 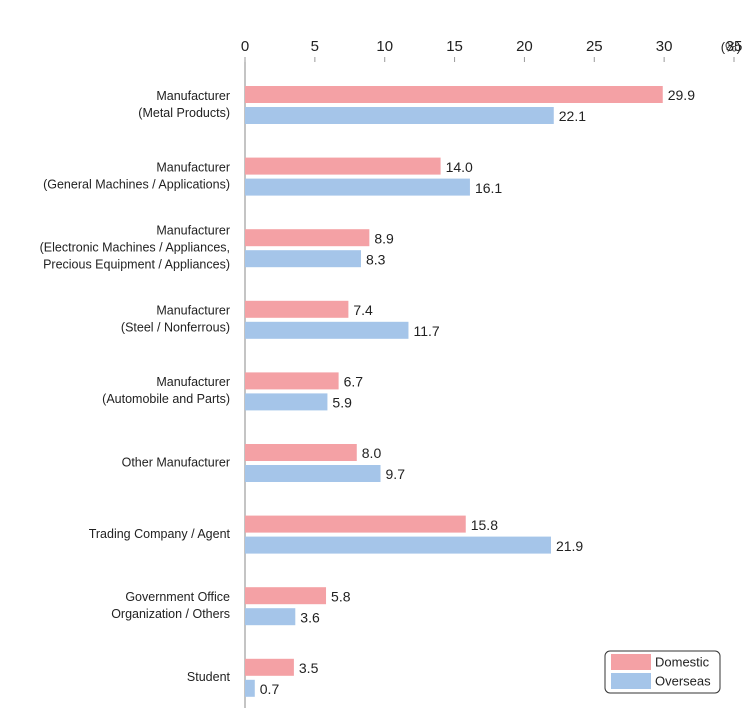 I want to click on value-label: 15.8, so click(x=484, y=525).